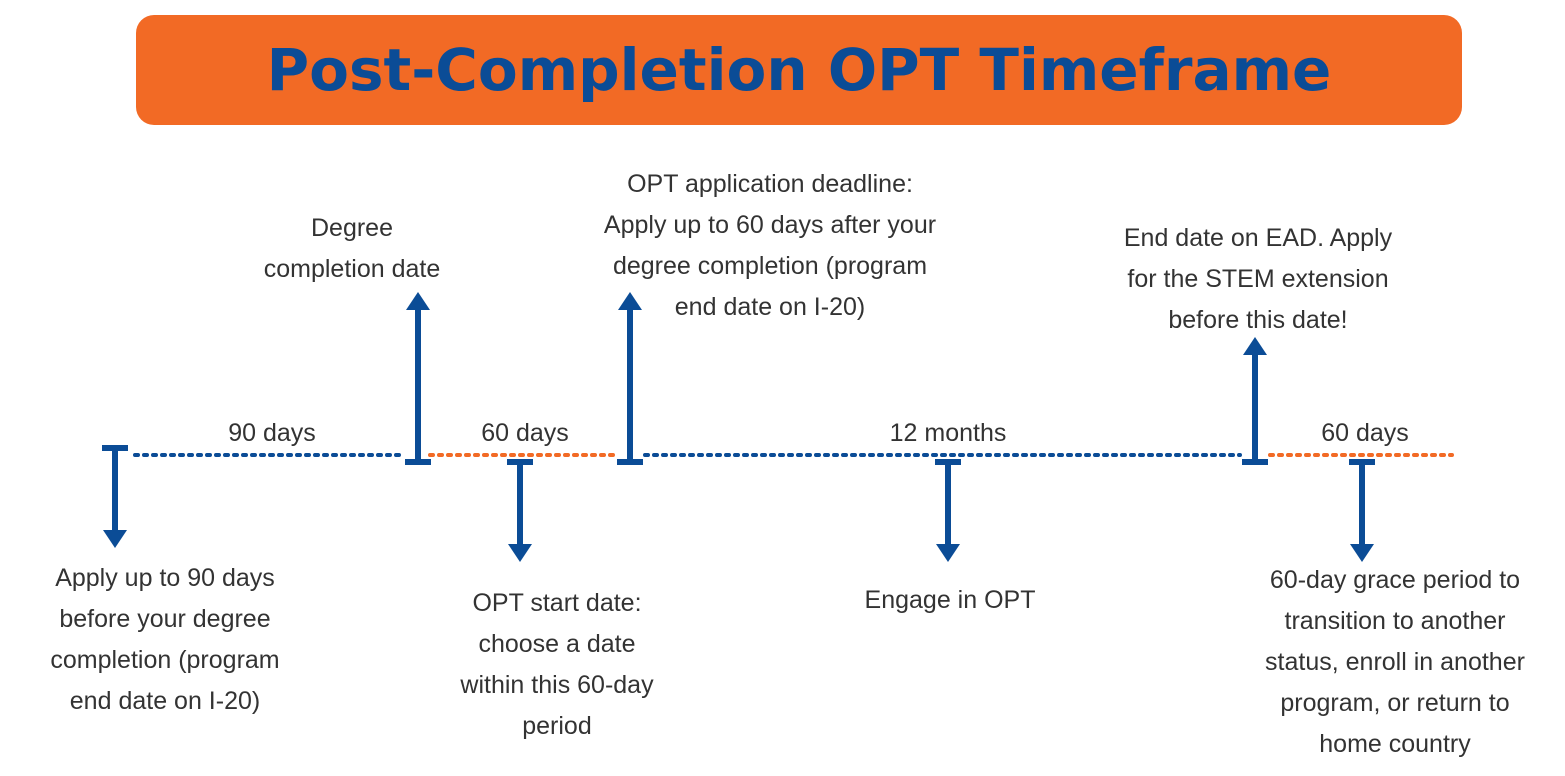 The image size is (1565, 776). Describe the element at coordinates (164, 619) in the screenshot. I see `marker-label-line: before your degree` at that location.